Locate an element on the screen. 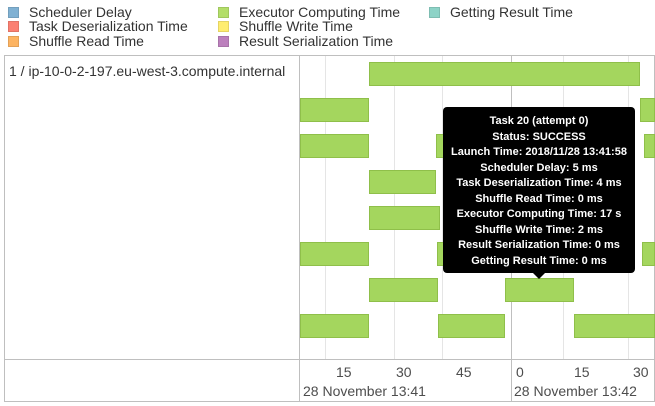 The height and width of the screenshot is (406, 655). result-serialization-swatch is located at coordinates (223, 41).